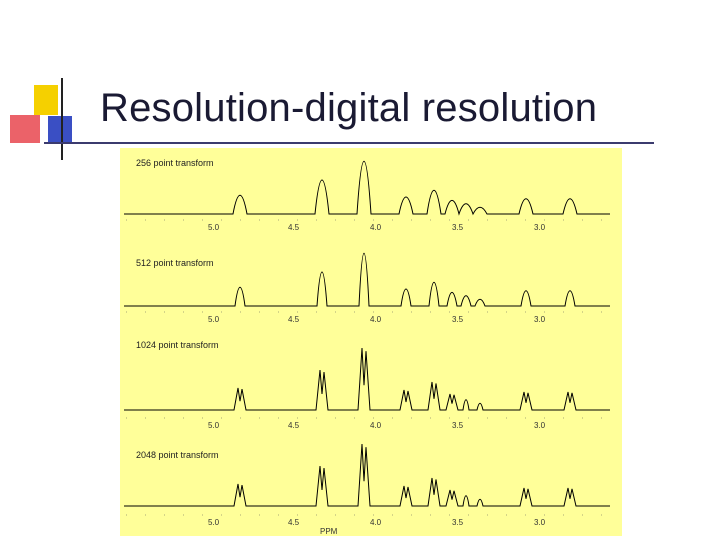 The image size is (720, 540). I want to click on spectrum-panel: 256 point transform 5.0 4.5 4.0 3.5 3.0, so click(369, 195).